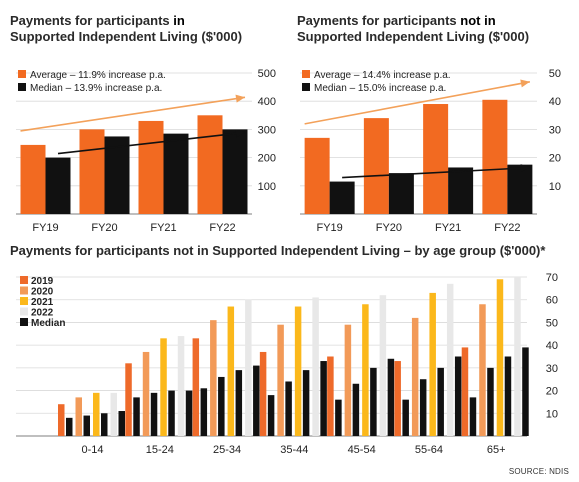  Describe the element at coordinates (552, 323) in the screenshot. I see `c3-ytick-label: 50` at that location.